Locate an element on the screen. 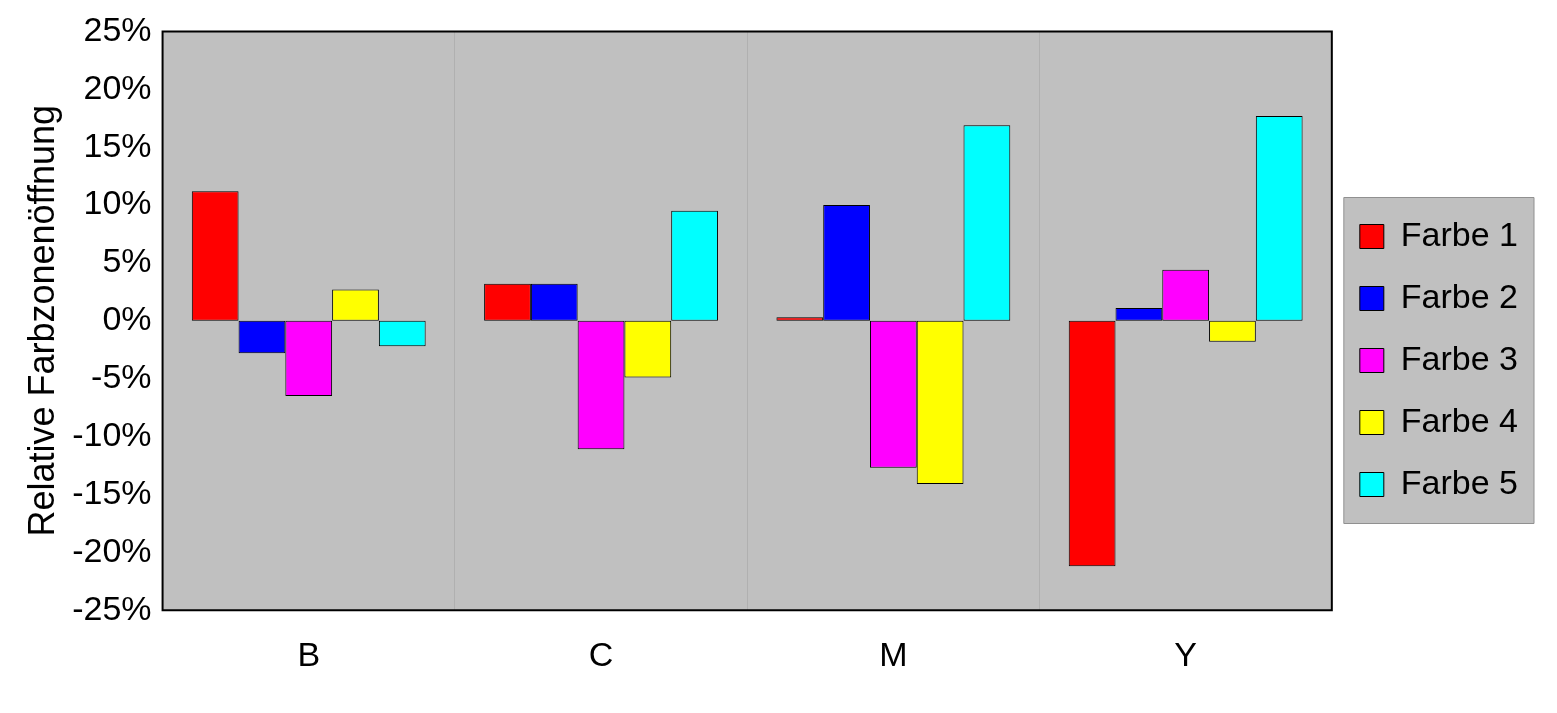  y-tick-label: 20% is located at coordinates (117, 86).